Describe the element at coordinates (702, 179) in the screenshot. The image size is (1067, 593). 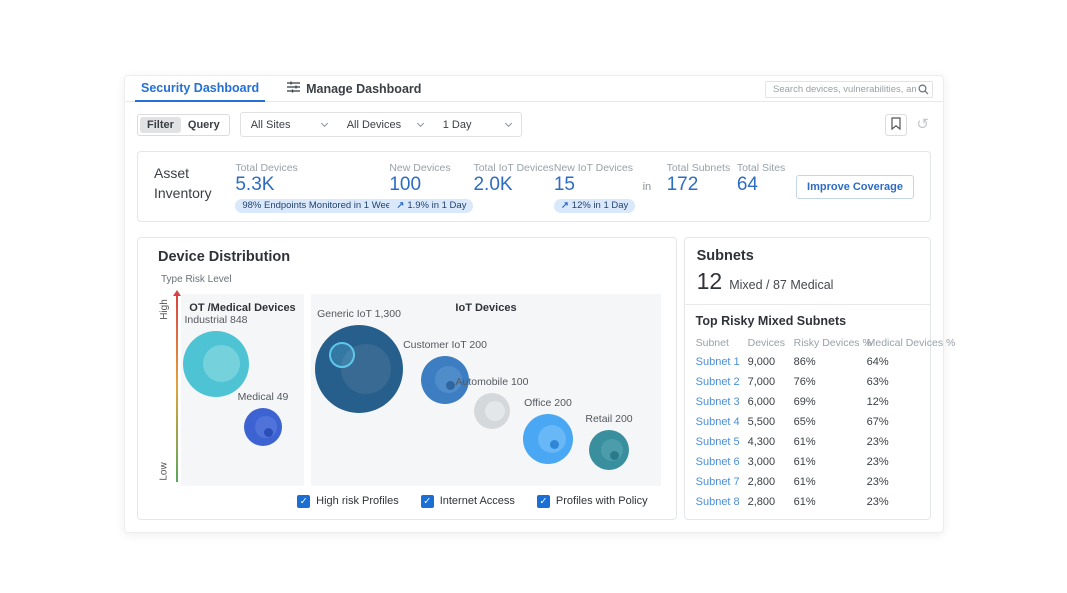
I see `metric-total-subnets: Total Subnets 172` at that location.